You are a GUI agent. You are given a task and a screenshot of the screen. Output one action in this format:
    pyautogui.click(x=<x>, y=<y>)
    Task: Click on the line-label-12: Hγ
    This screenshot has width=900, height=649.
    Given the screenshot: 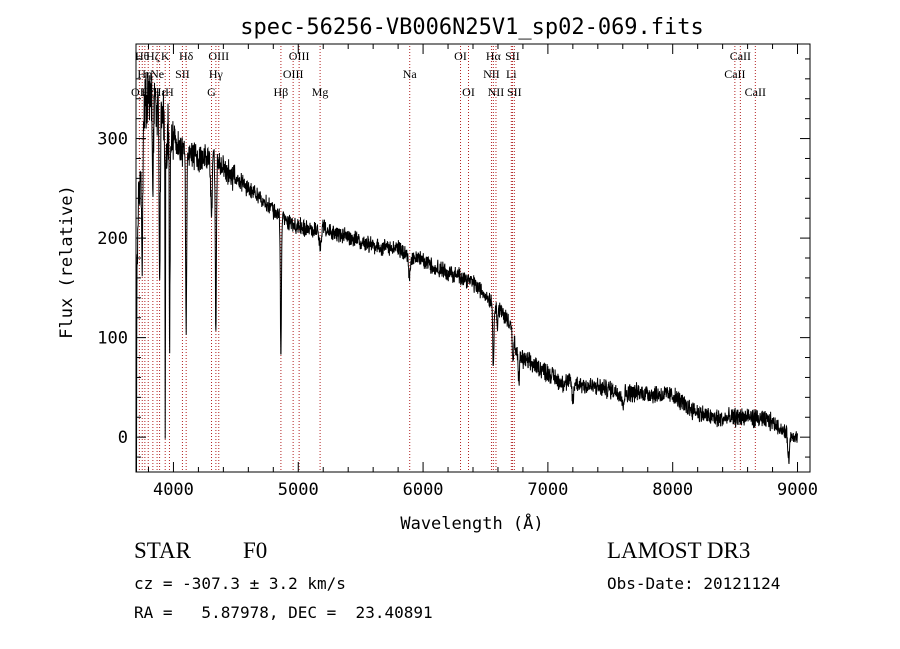 What is the action you would take?
    pyautogui.click(x=216, y=74)
    